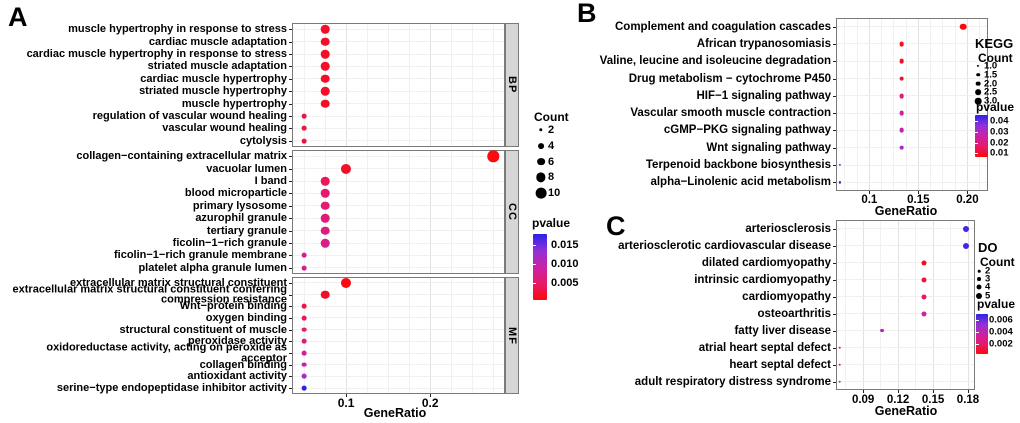 The width and height of the screenshot is (1020, 423). What do you see at coordinates (738, 165) in the screenshot?
I see `term-label: Terpenoid backbone biosynthesis` at bounding box center [738, 165].